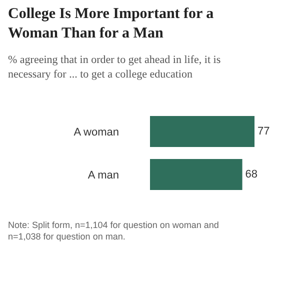 The image size is (290, 291). What do you see at coordinates (96, 132) in the screenshot?
I see `y-tick-label: A woman` at bounding box center [96, 132].